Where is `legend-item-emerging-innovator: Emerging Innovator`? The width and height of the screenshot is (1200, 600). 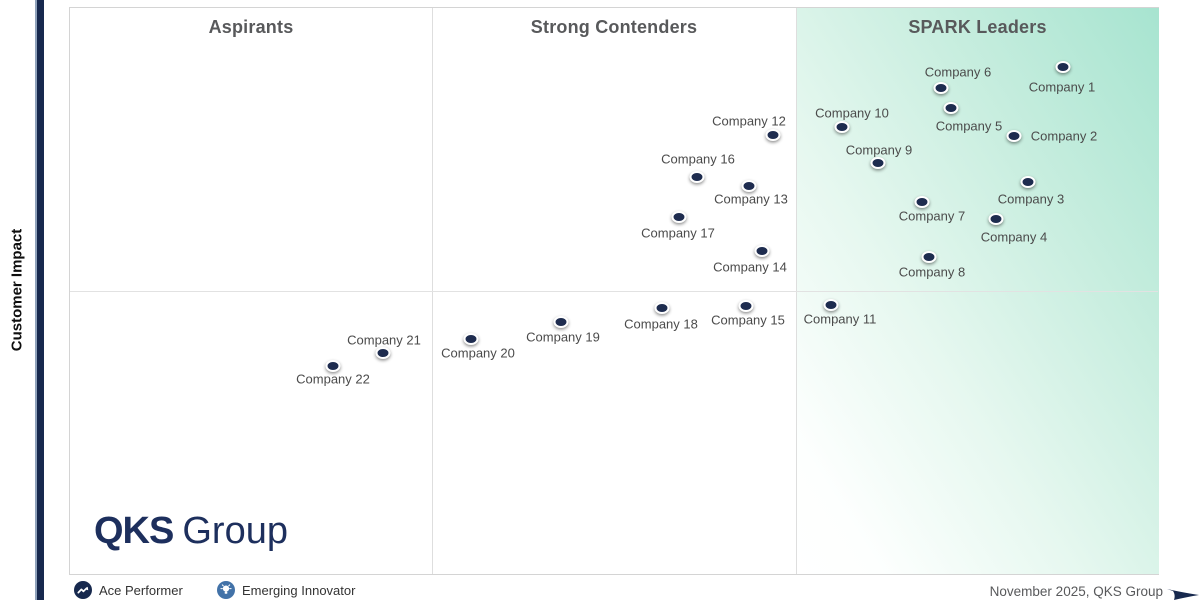
legend-item-emerging-innovator: Emerging Innovator is located at coordinates (286, 590).